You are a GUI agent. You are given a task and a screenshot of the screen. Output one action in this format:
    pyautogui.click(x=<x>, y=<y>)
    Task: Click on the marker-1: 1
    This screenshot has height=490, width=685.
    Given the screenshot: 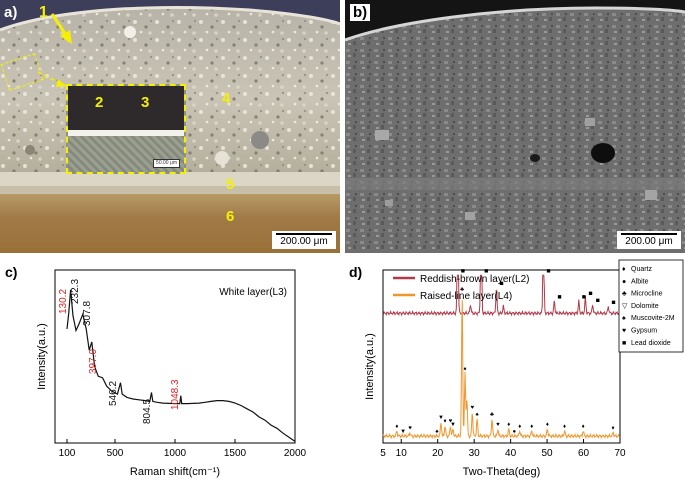 What is the action you would take?
    pyautogui.click(x=43, y=12)
    